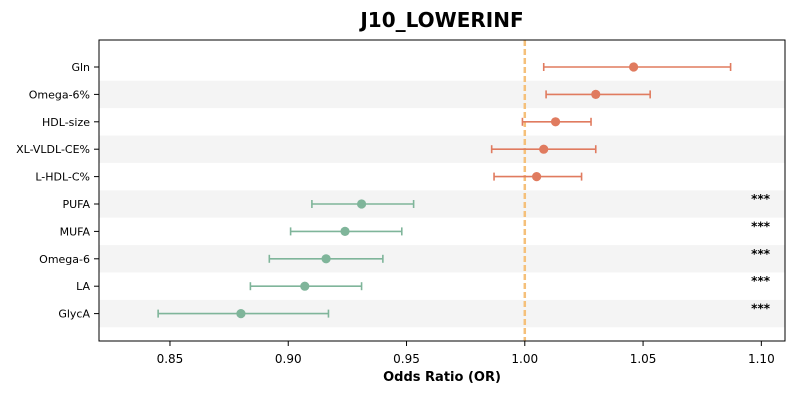 Image resolution: width=800 pixels, height=400 pixels. I want to click on x-tick-label: 0.95, so click(406, 359).